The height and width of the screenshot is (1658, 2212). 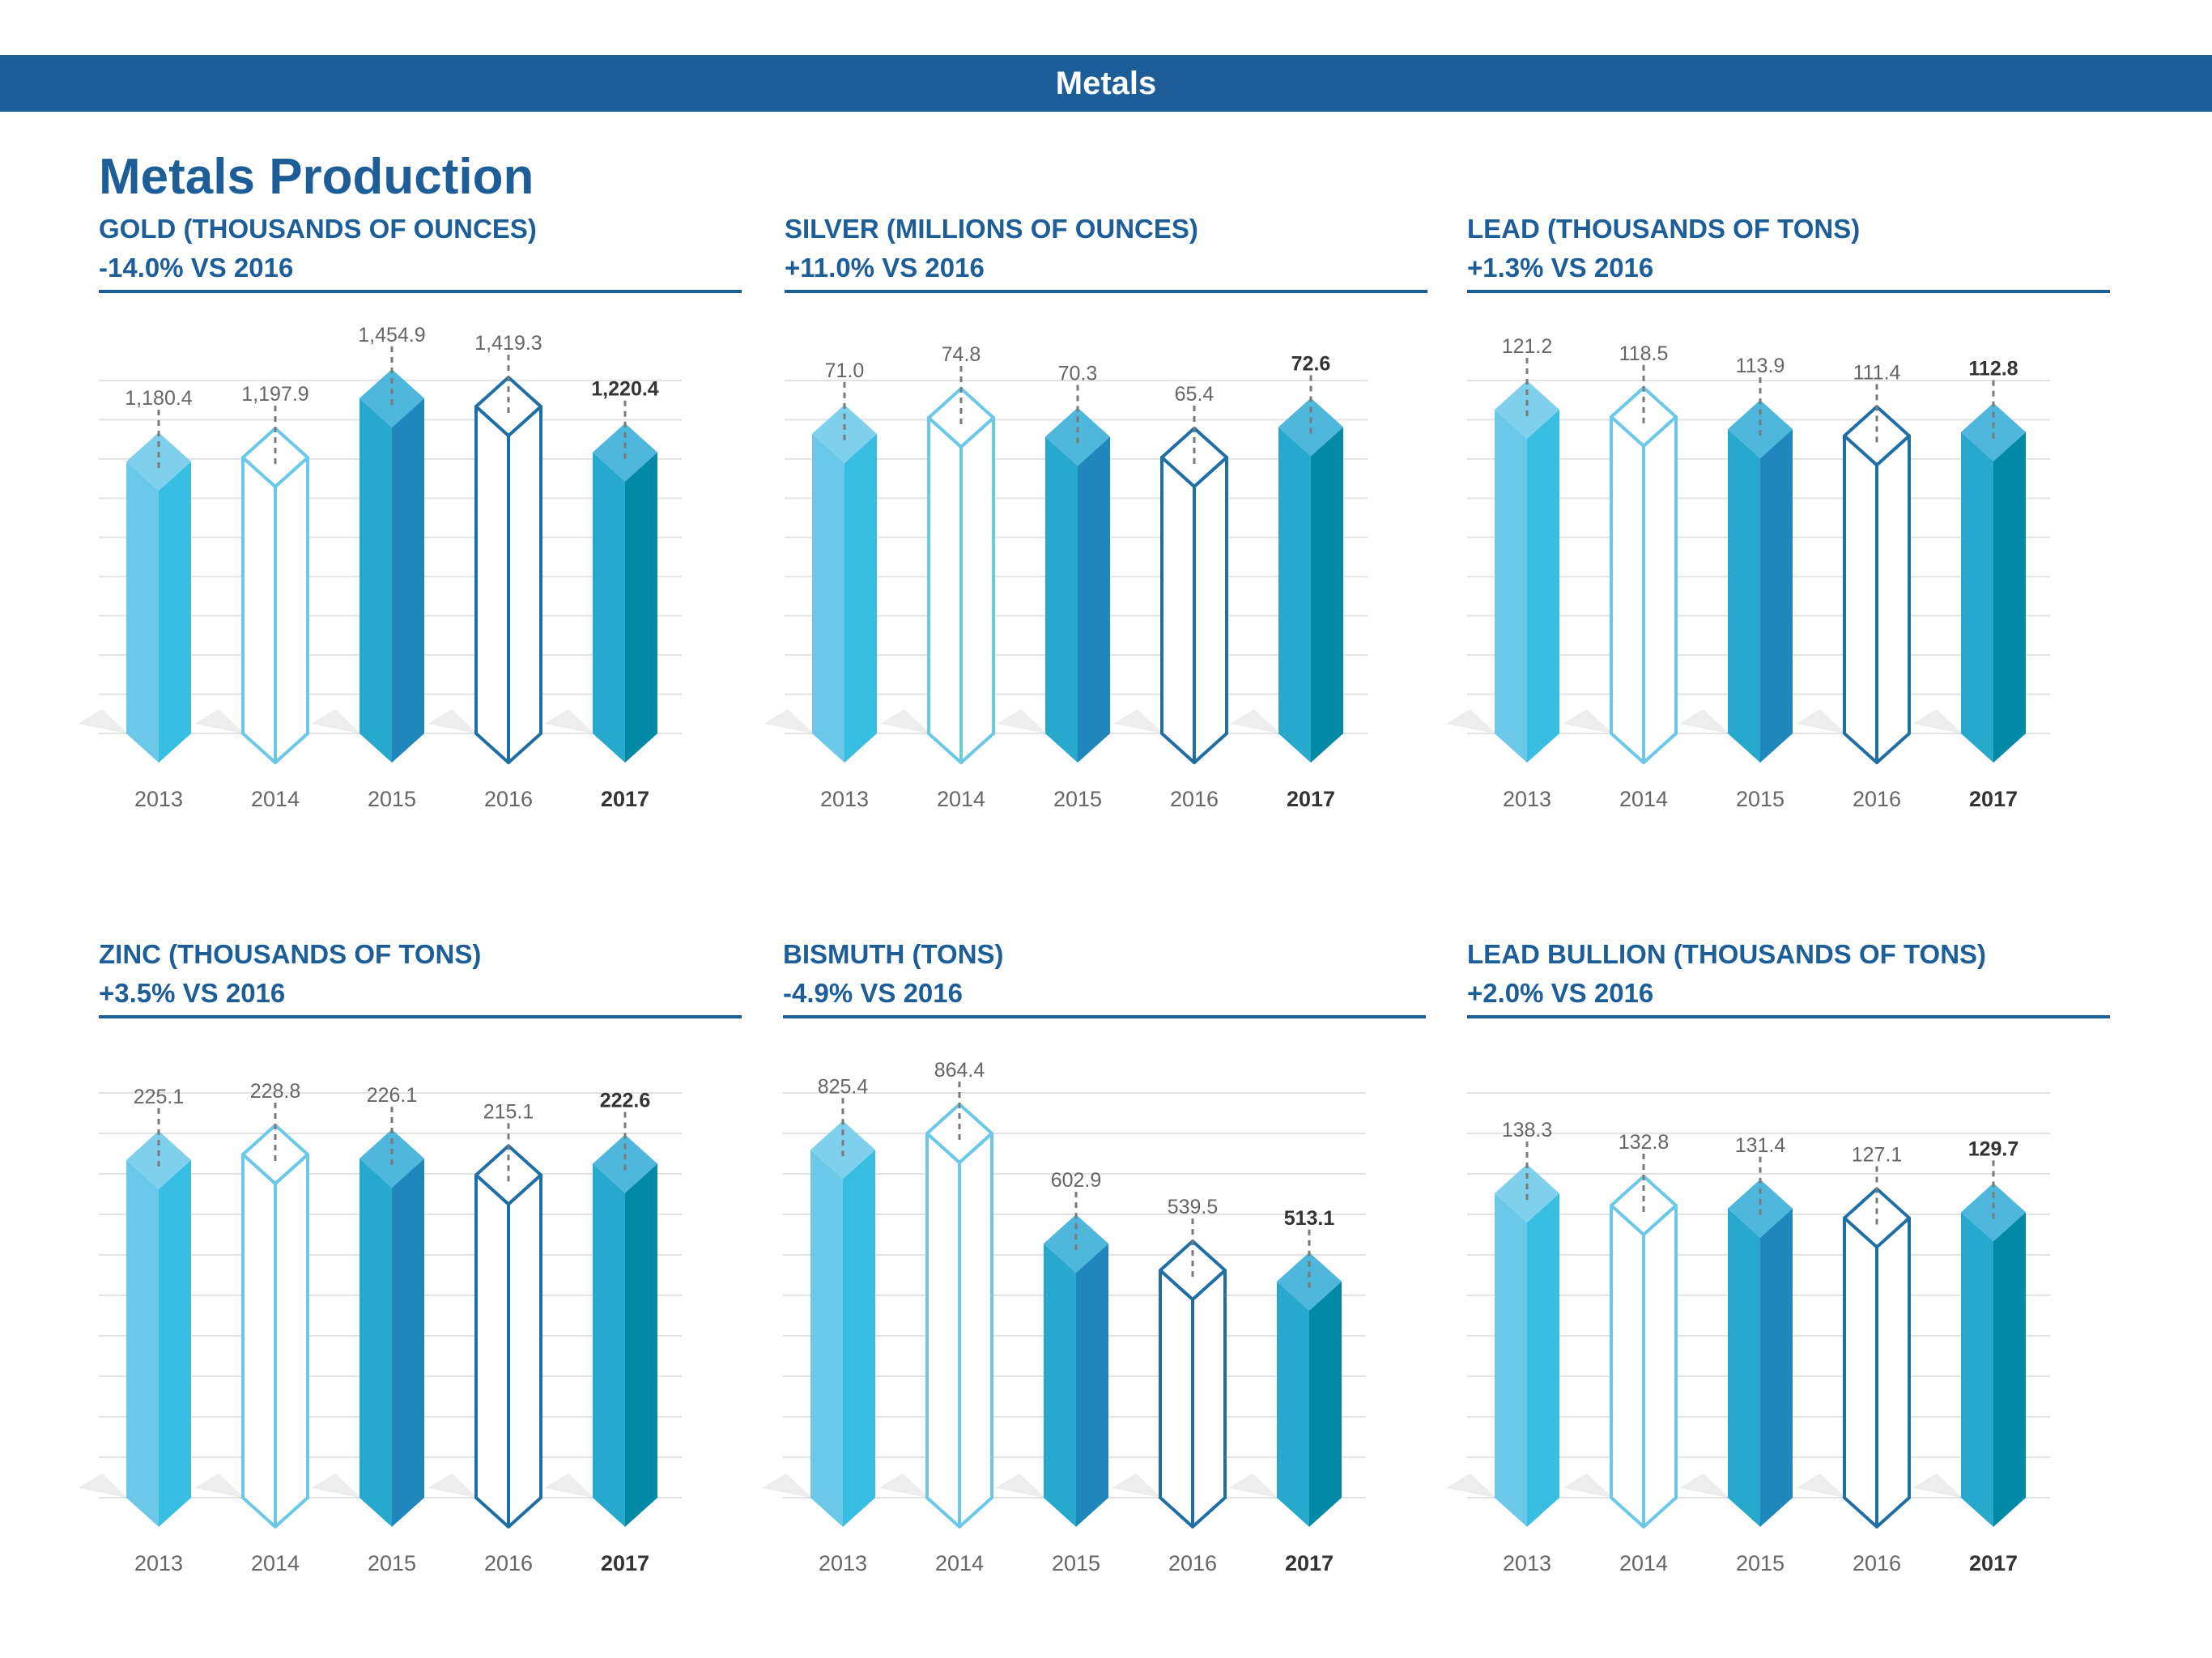 What do you see at coordinates (1052, 1348) in the screenshot?
I see `bar-2015: 602.9` at bounding box center [1052, 1348].